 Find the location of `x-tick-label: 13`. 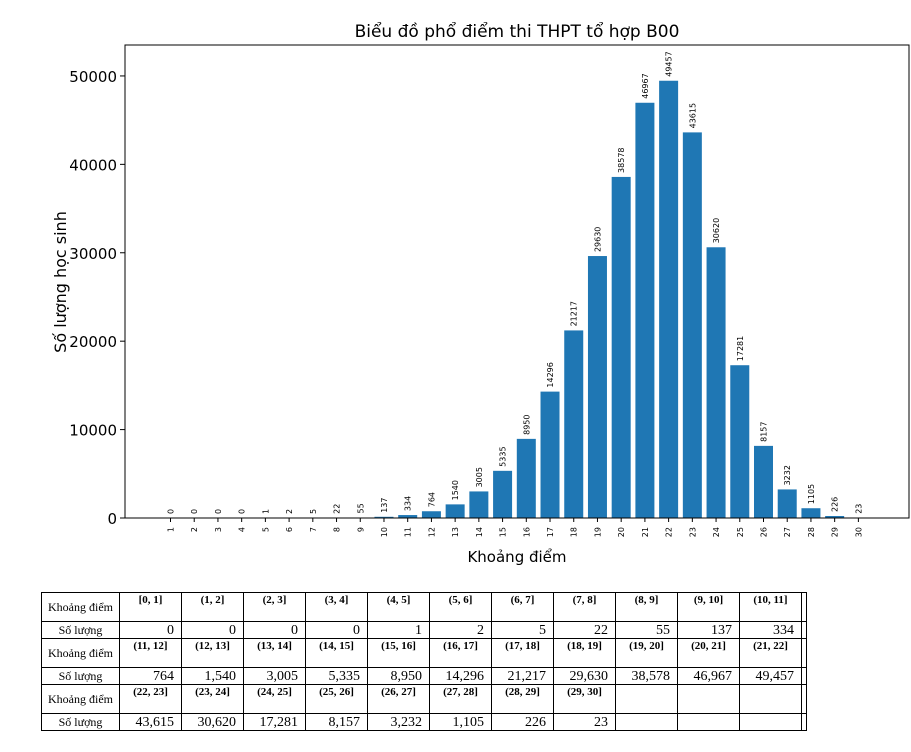

x-tick-label: 13 is located at coordinates (455, 532).